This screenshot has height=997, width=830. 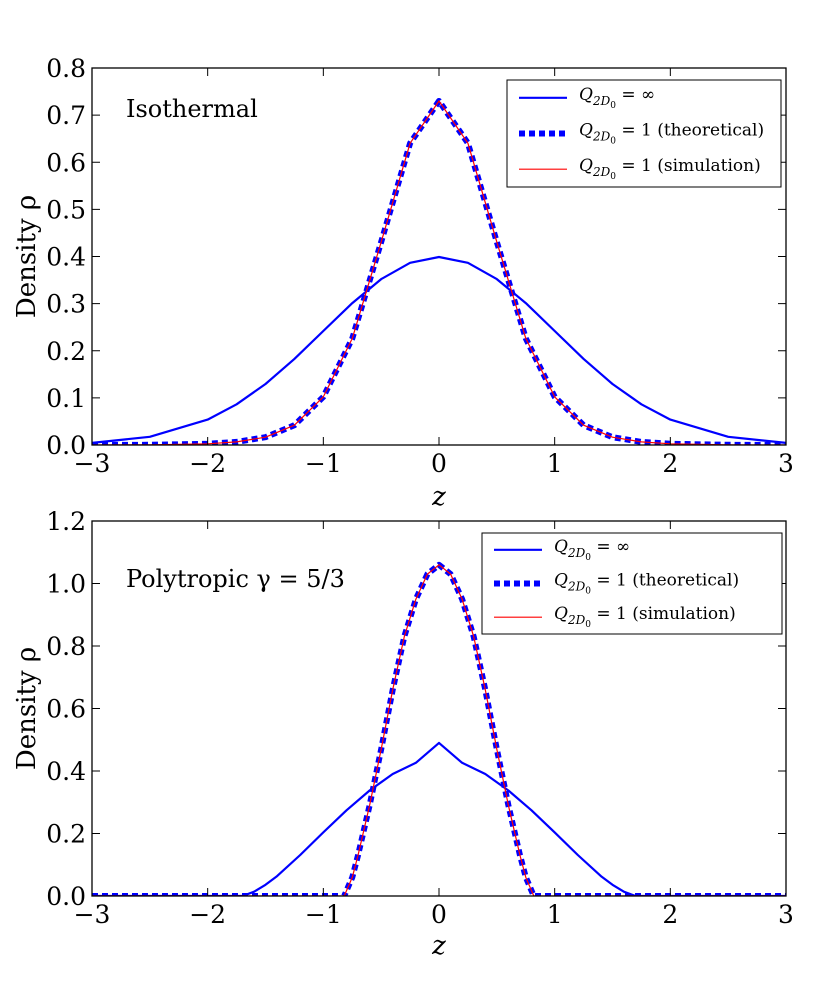 What do you see at coordinates (192, 109) in the screenshot?
I see `panel-annotation: Isothermal` at bounding box center [192, 109].